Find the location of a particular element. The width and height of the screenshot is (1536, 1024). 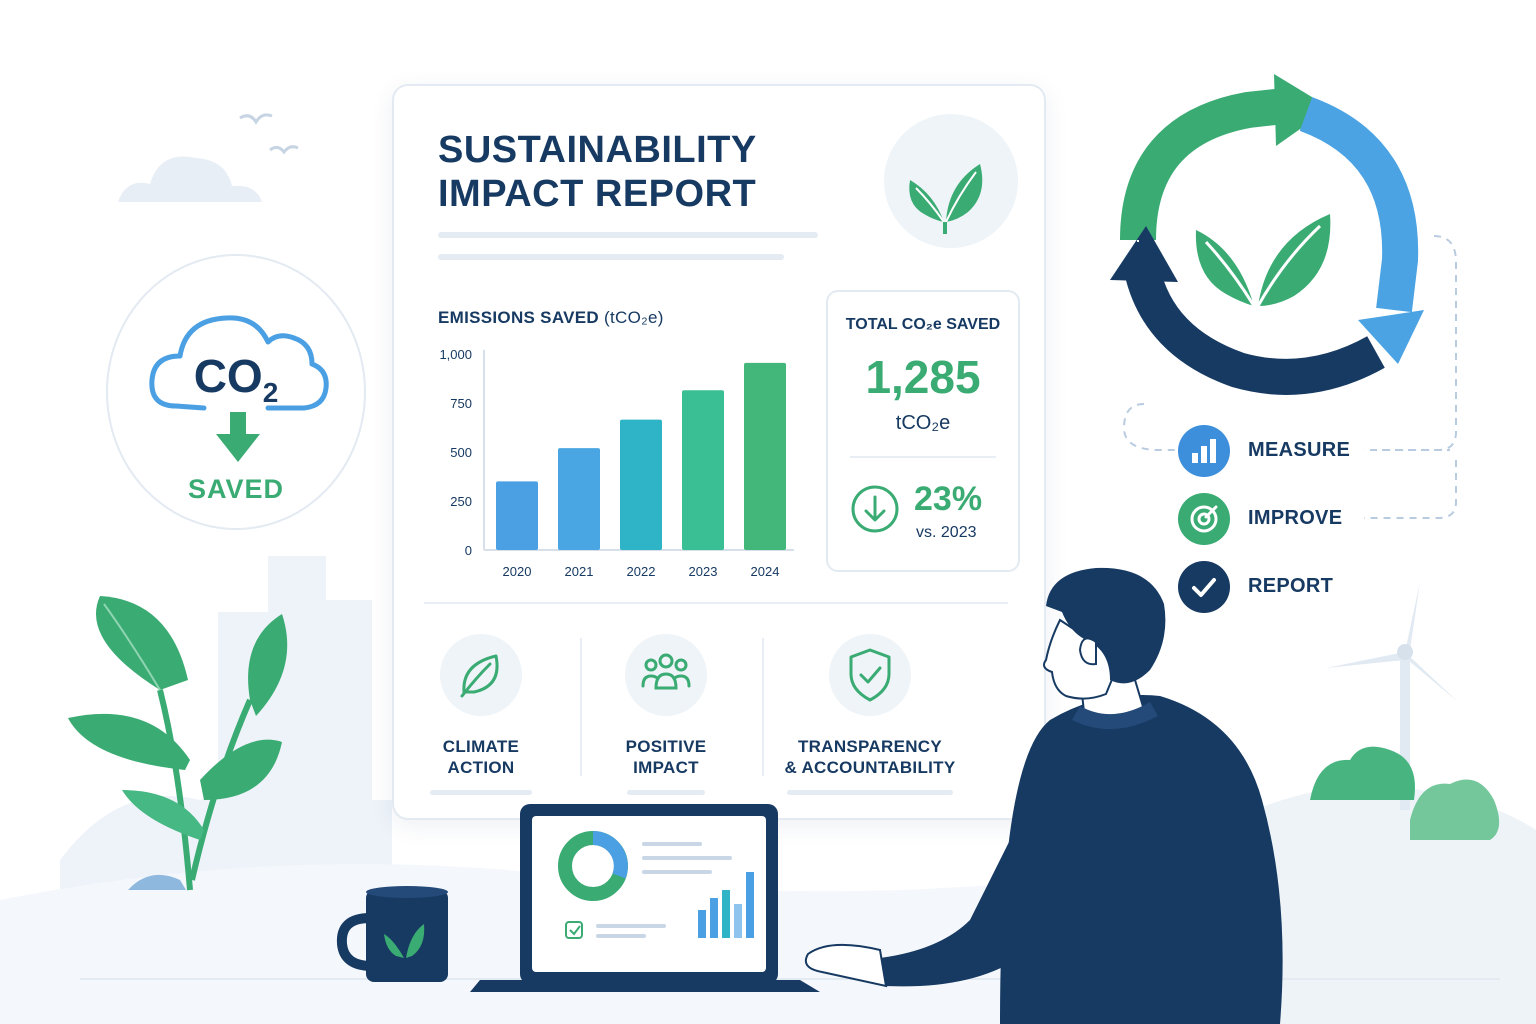

report-title-line2: IMPACT REPORT is located at coordinates (597, 194).